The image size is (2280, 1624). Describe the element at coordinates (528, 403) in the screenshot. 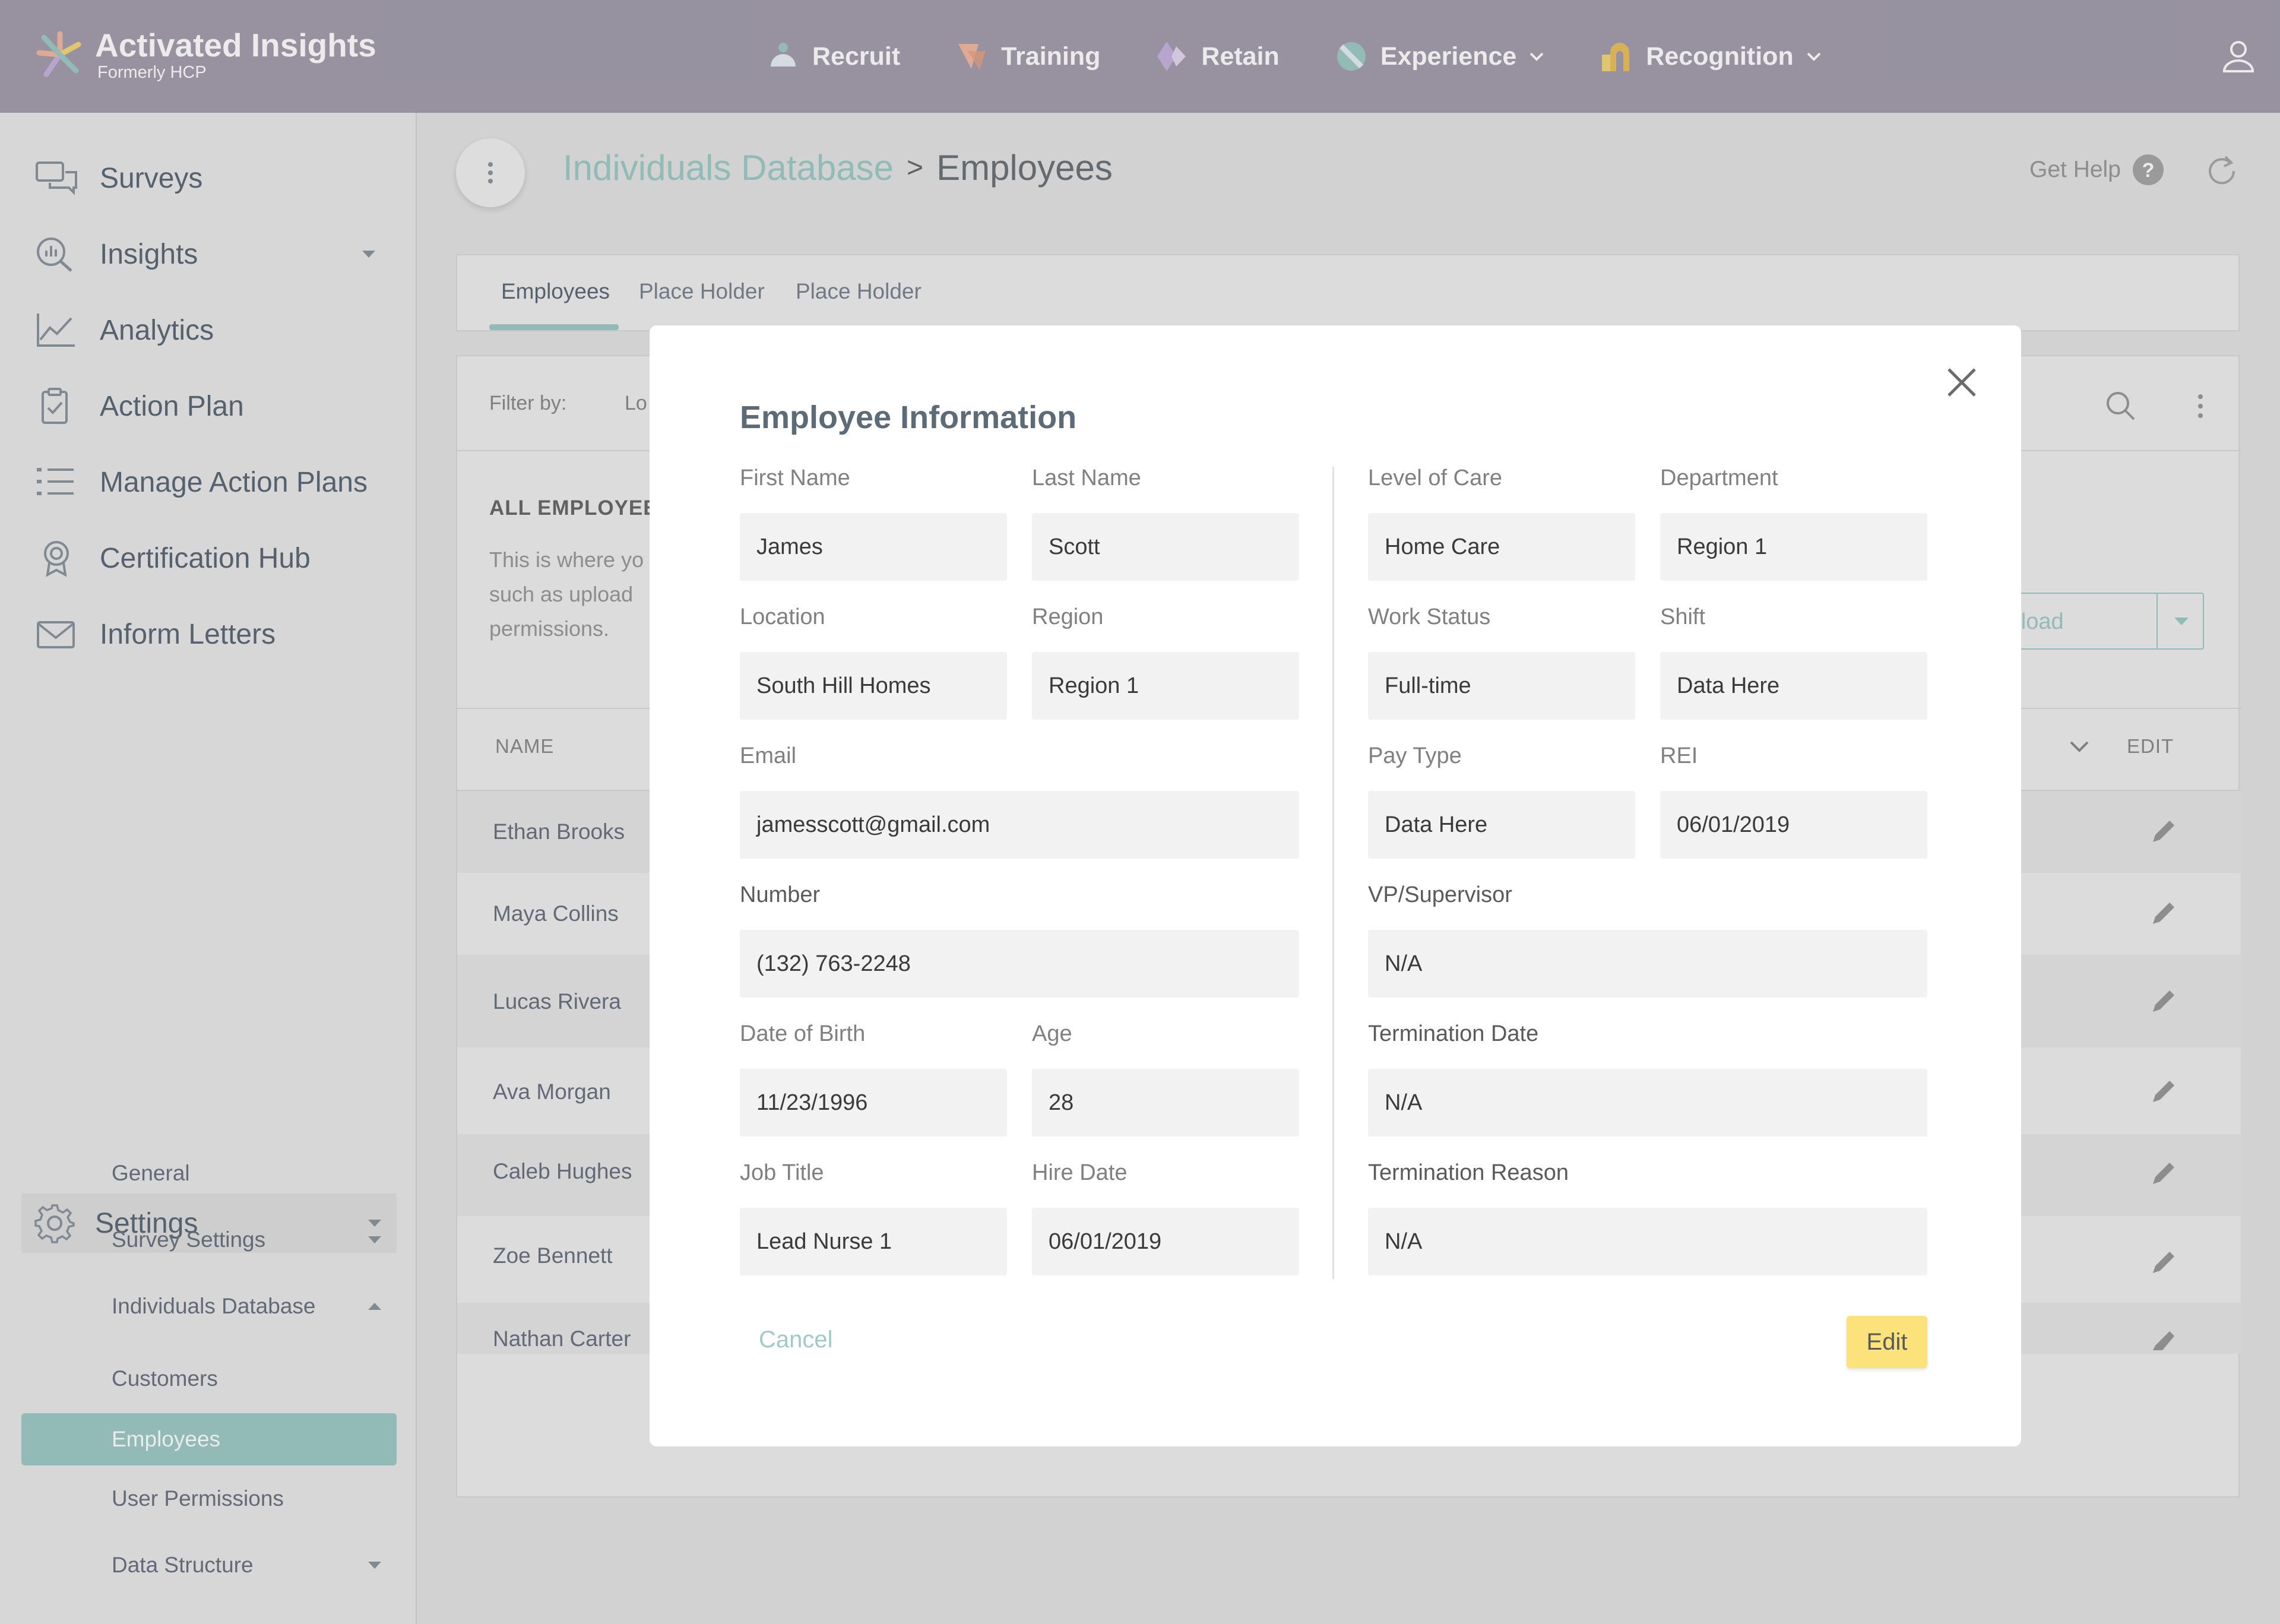

I see `filter-label: Filter by:` at that location.